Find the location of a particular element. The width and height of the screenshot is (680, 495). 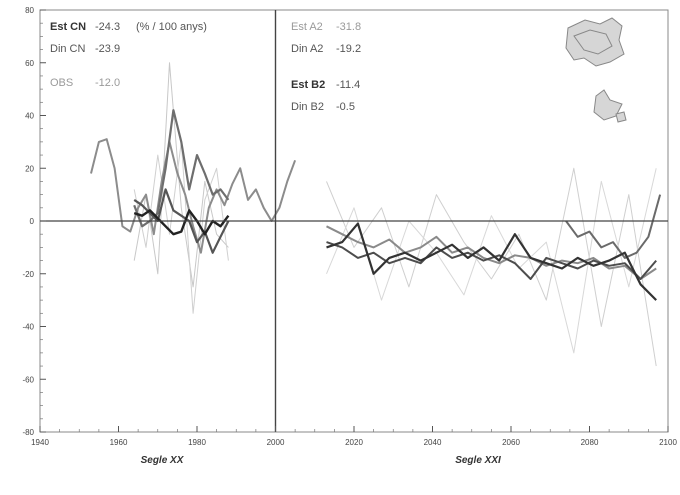

legend-est-a2-label: Est A2 is located at coordinates (307, 27).